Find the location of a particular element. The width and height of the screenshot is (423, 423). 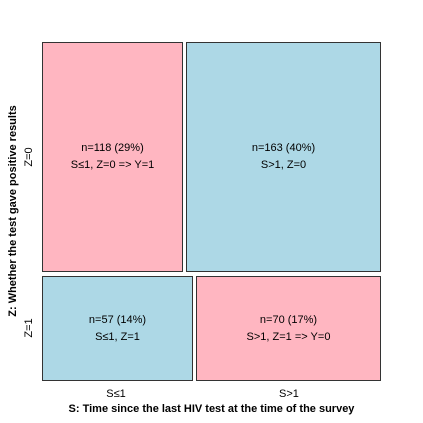

x-tick-label-s-gt1: S>1 is located at coordinates (289, 394).